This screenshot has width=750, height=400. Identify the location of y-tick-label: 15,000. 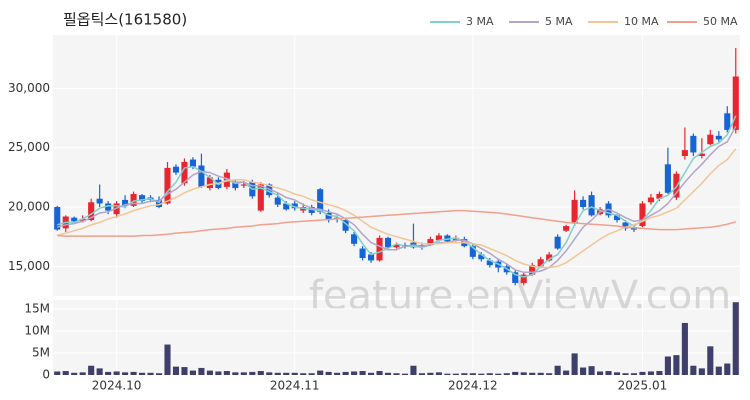
(29, 266).